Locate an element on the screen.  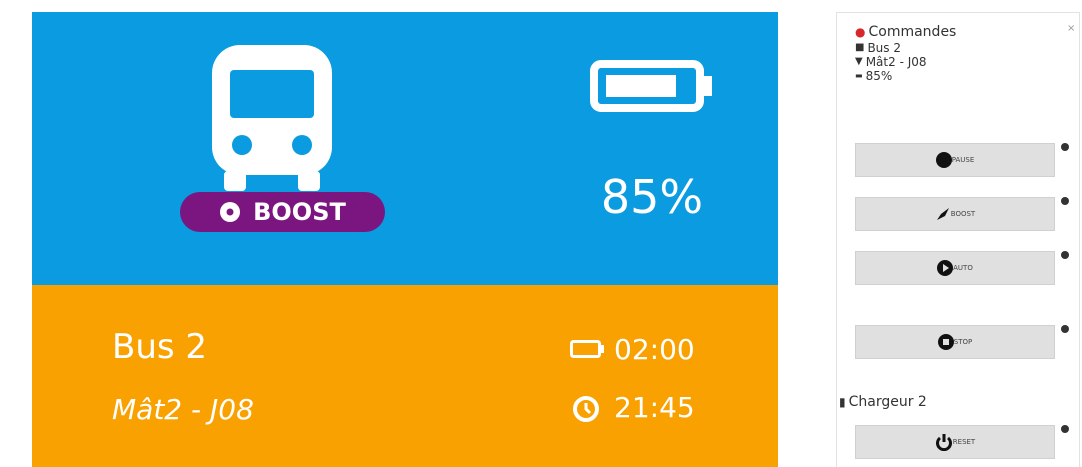
button-label: PAUSE is located at coordinates (963, 160).